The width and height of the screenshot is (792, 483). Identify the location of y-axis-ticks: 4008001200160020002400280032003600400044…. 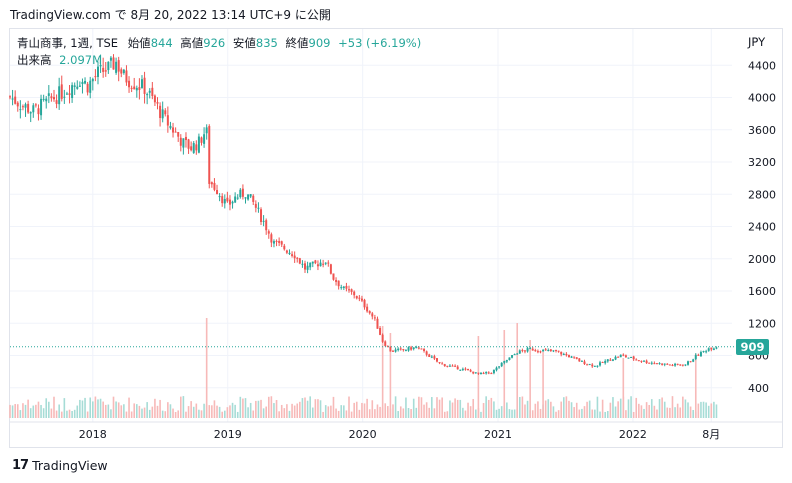
(762, 226).